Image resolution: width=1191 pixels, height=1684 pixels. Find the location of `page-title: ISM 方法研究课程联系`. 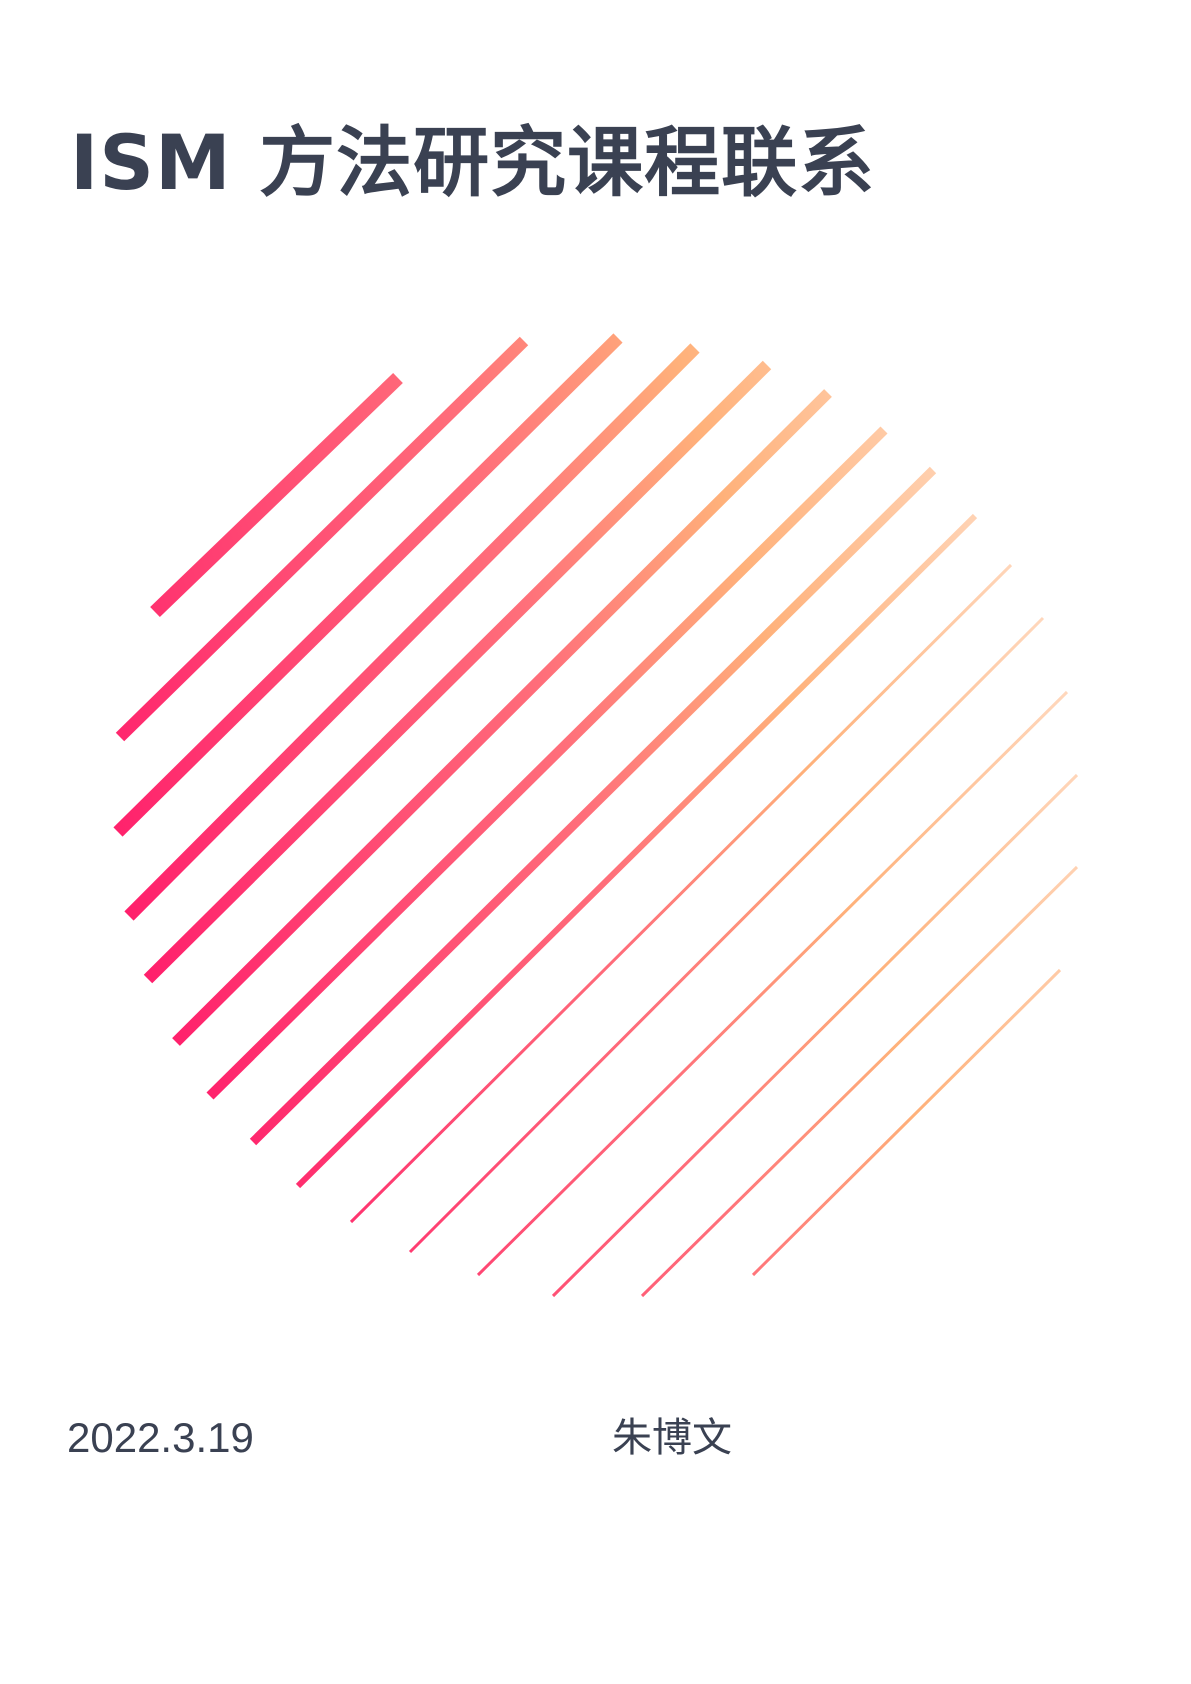

page-title: ISM 方法研究课程联系 is located at coordinates (473, 162).